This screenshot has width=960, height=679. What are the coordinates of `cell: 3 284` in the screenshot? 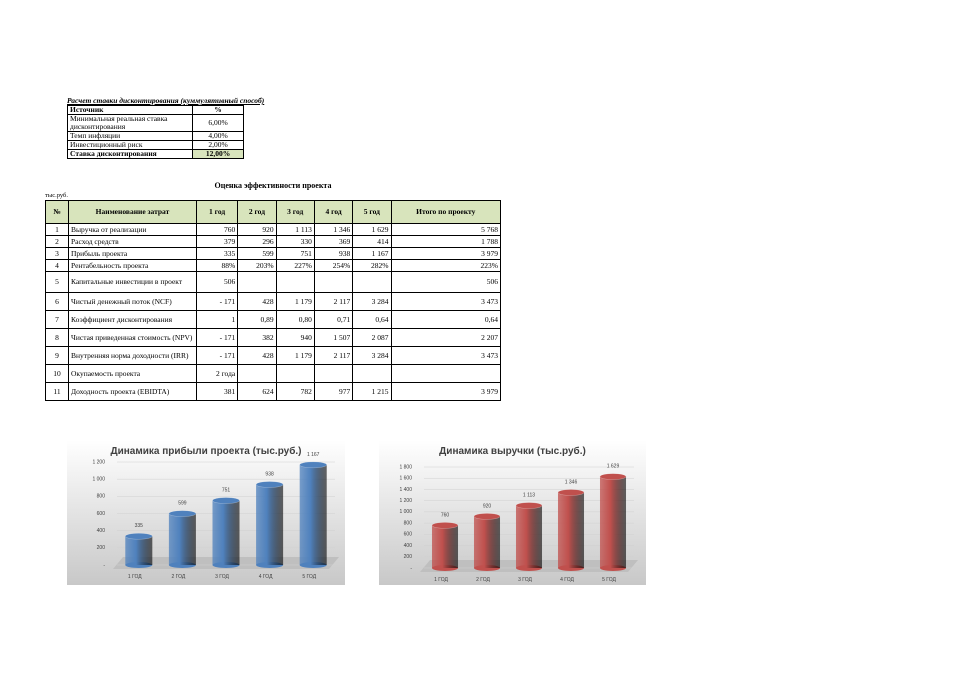 It's located at (372, 301).